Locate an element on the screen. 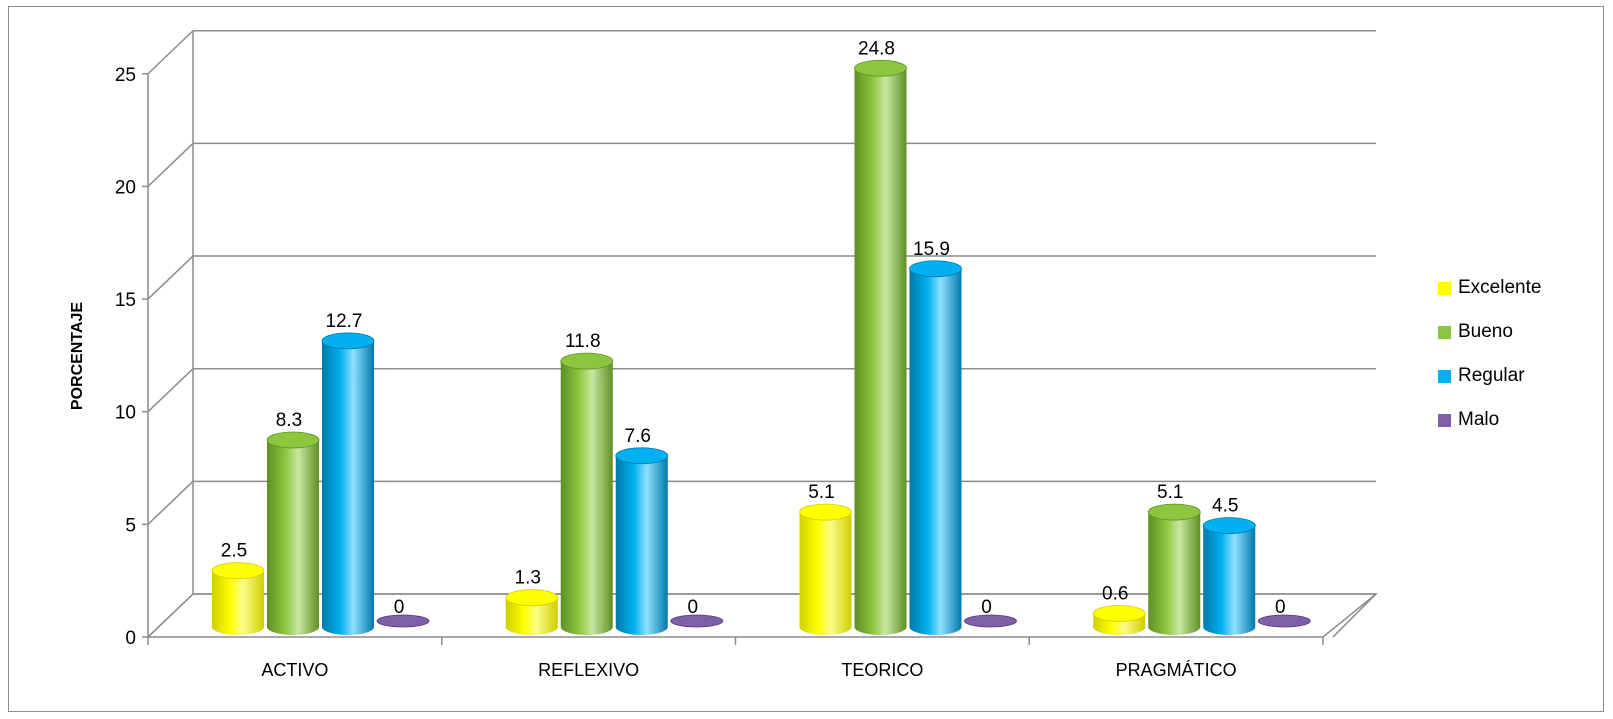  y-tick-label-5: 5 is located at coordinates (130, 525).